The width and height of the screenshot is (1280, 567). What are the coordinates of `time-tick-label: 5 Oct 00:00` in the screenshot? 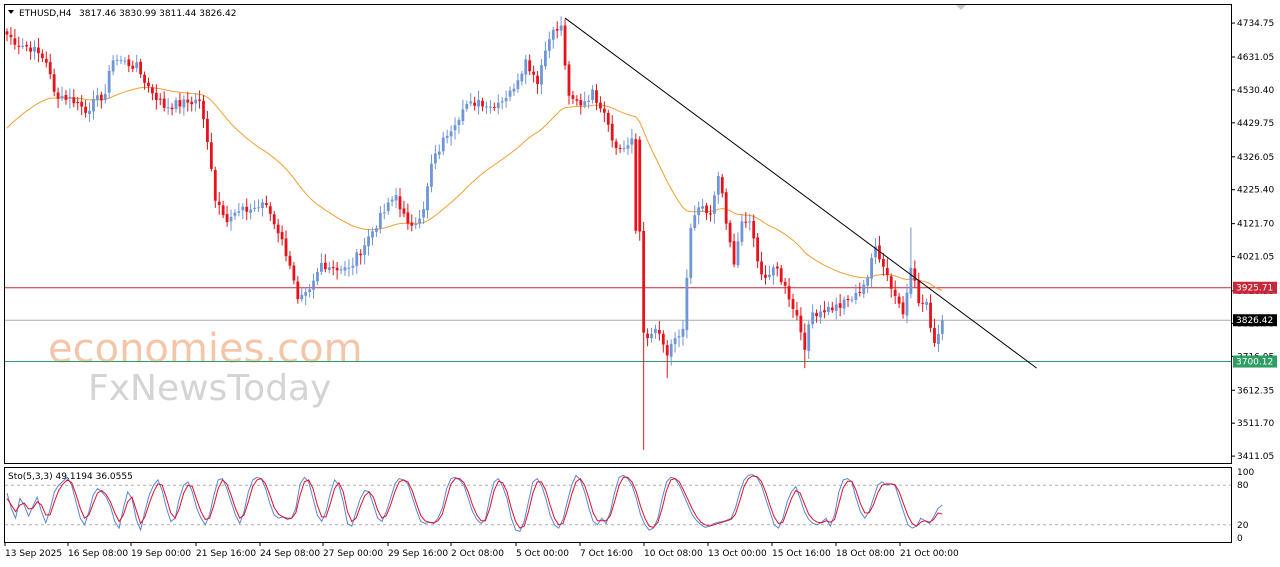 It's located at (542, 554).